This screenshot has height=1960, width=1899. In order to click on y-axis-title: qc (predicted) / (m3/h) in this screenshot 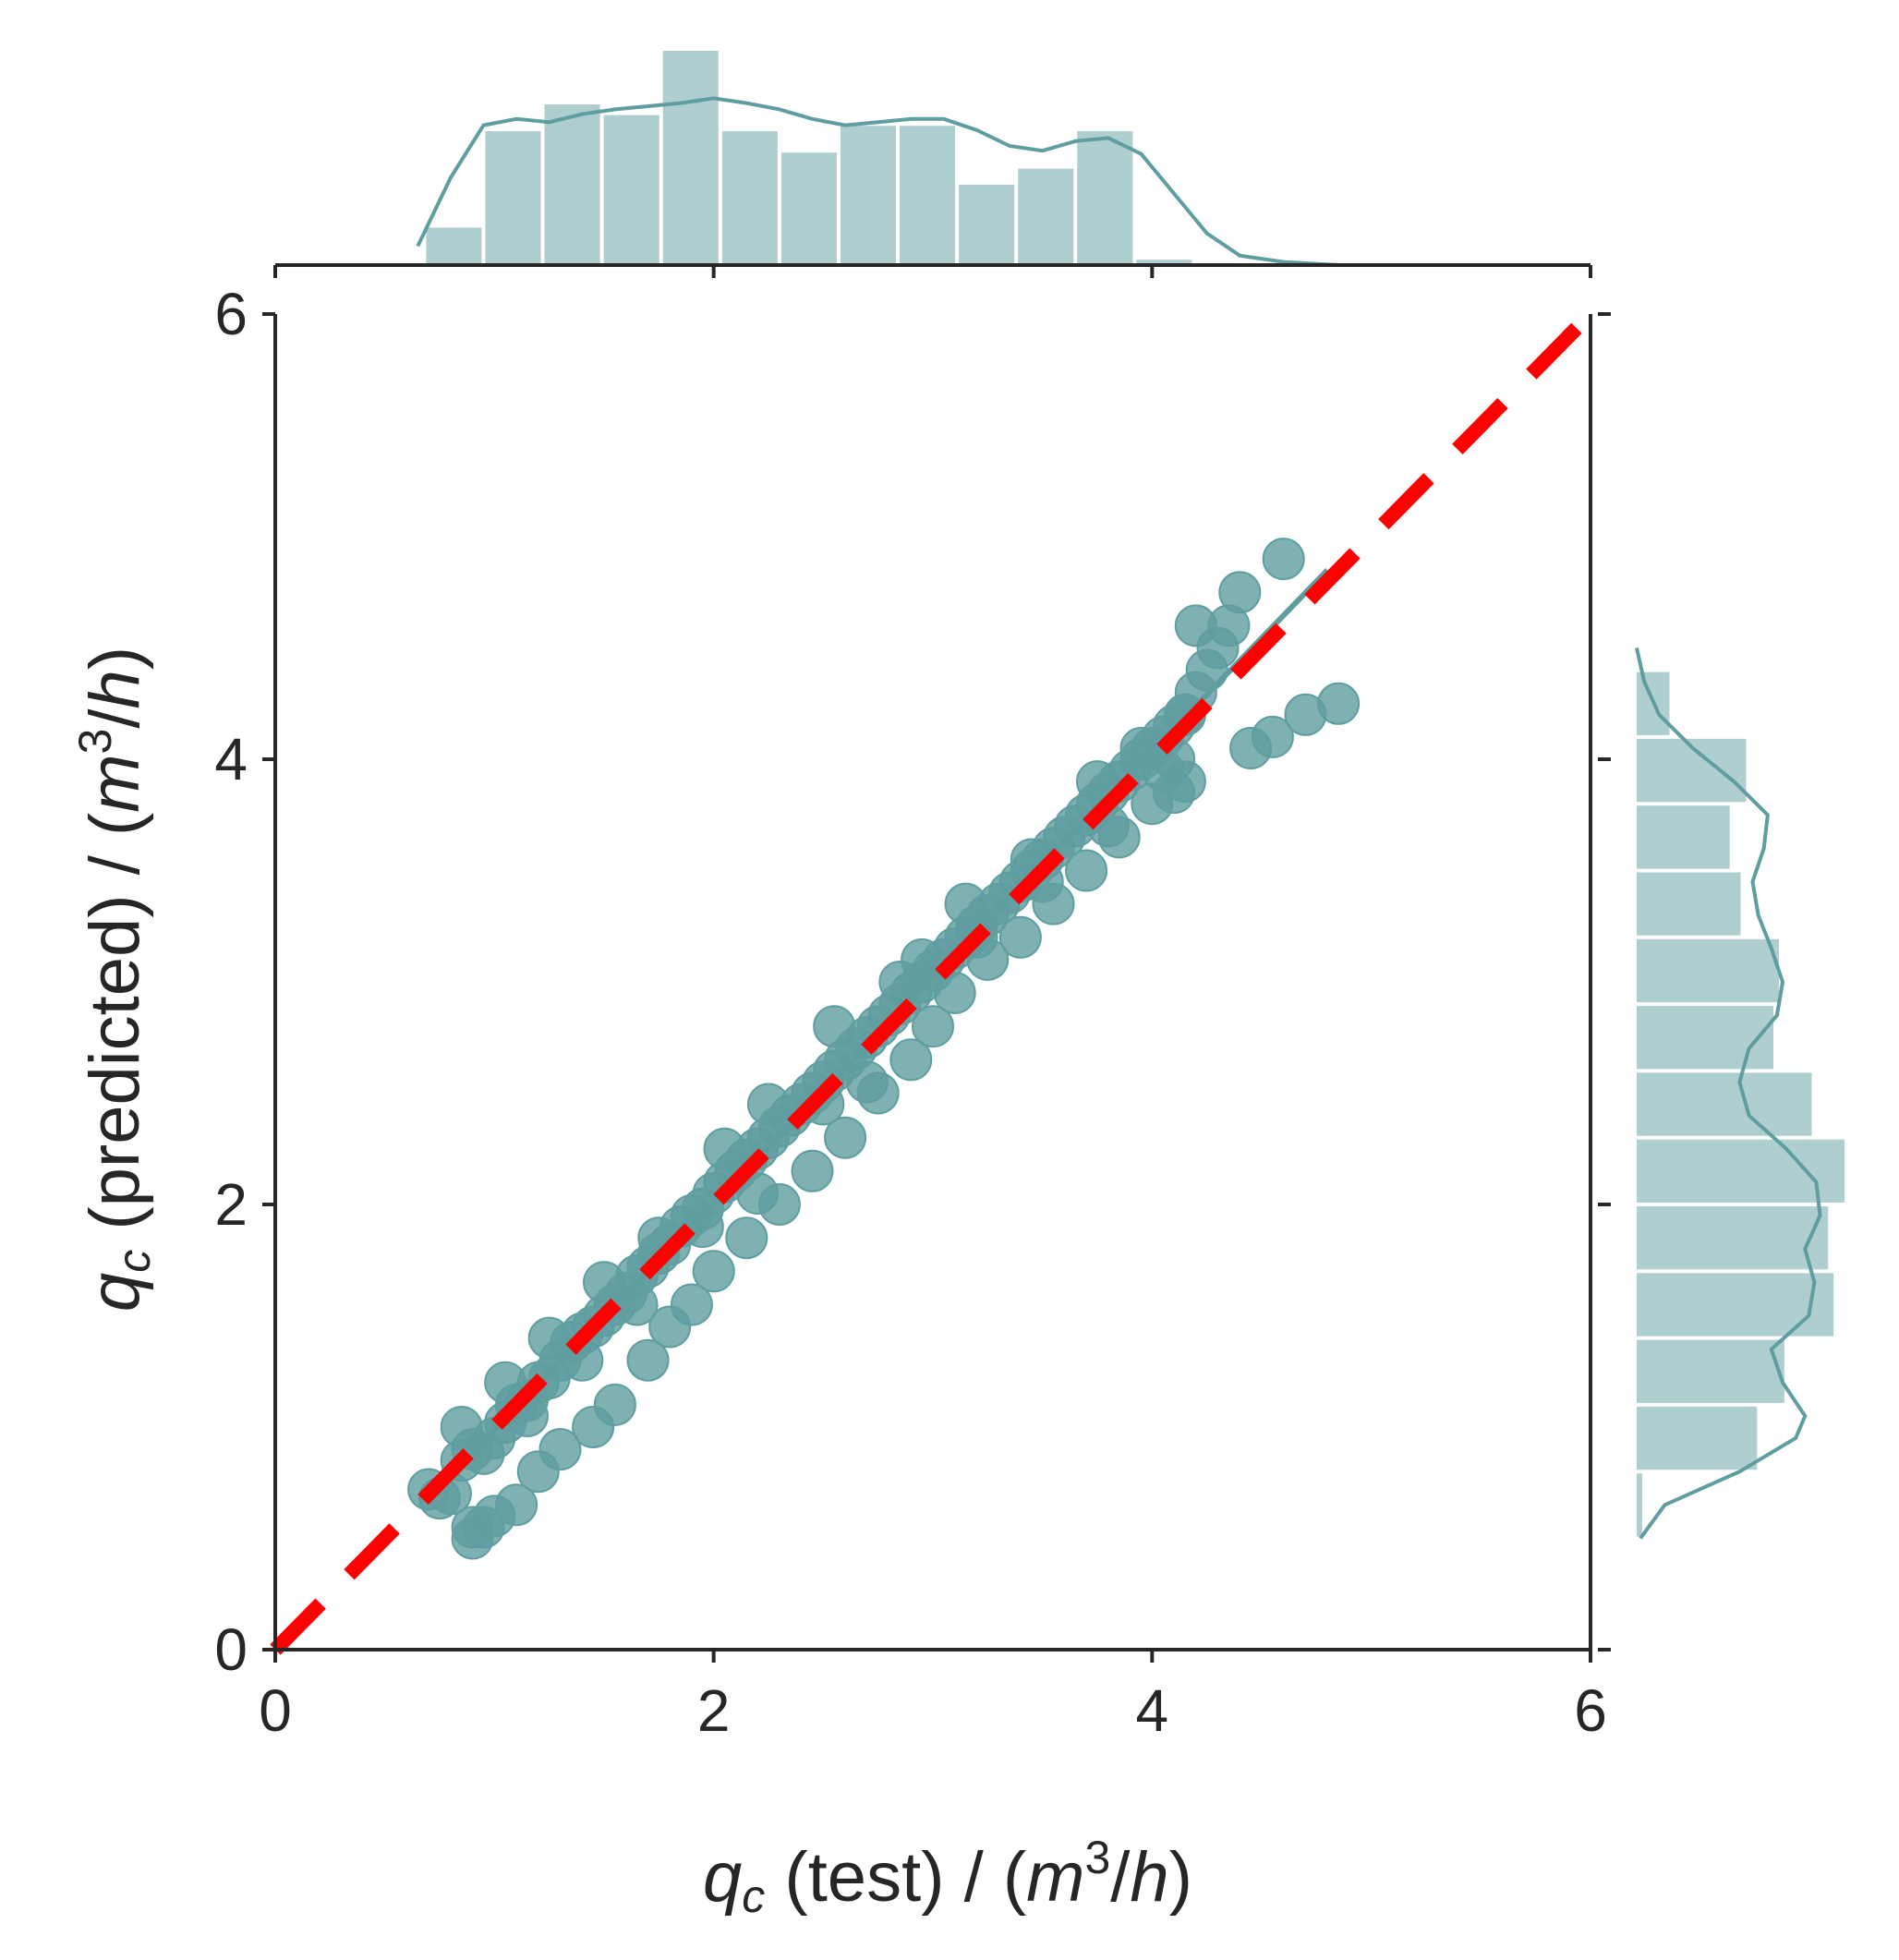, I will do `click(114, 979)`.